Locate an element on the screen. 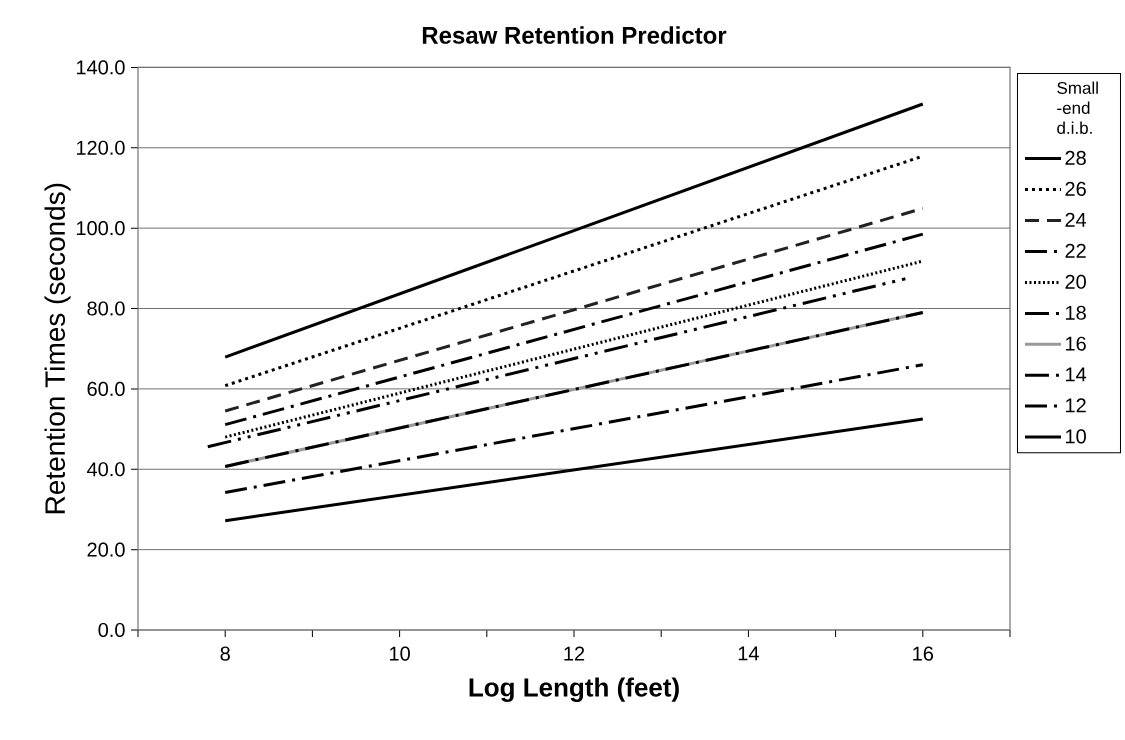 The height and width of the screenshot is (740, 1125). y-tick-label: 40.0 is located at coordinates (106, 469).